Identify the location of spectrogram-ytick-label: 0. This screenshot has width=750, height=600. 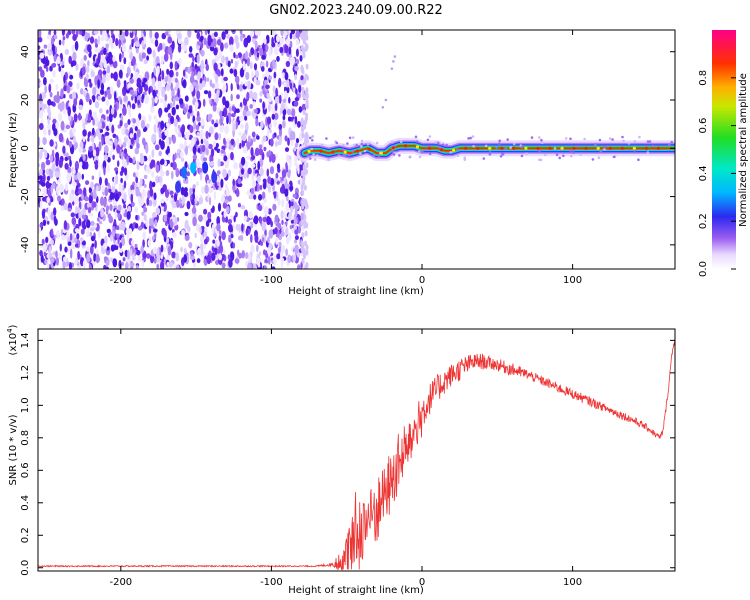
(25, 148).